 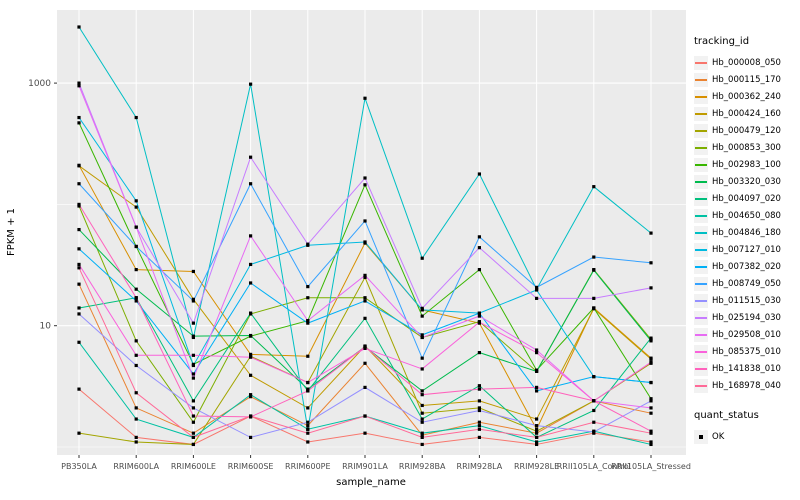 What do you see at coordinates (746, 351) in the screenshot?
I see `legend-item-label: Hb_085375_010` at bounding box center [746, 351].